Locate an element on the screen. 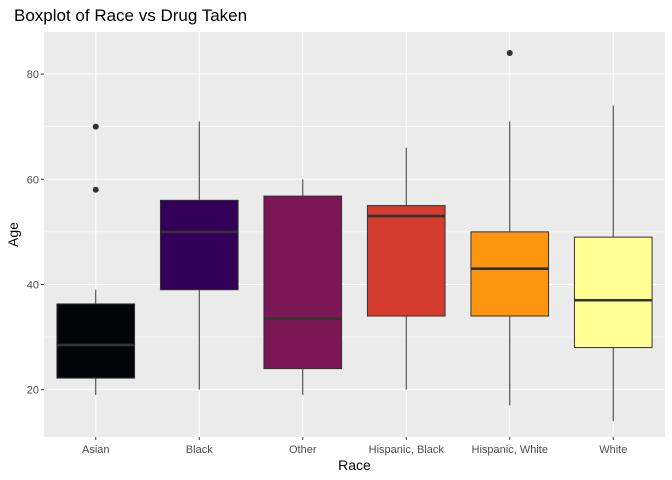 The width and height of the screenshot is (672, 480). x-tick-label: Black is located at coordinates (199, 450).